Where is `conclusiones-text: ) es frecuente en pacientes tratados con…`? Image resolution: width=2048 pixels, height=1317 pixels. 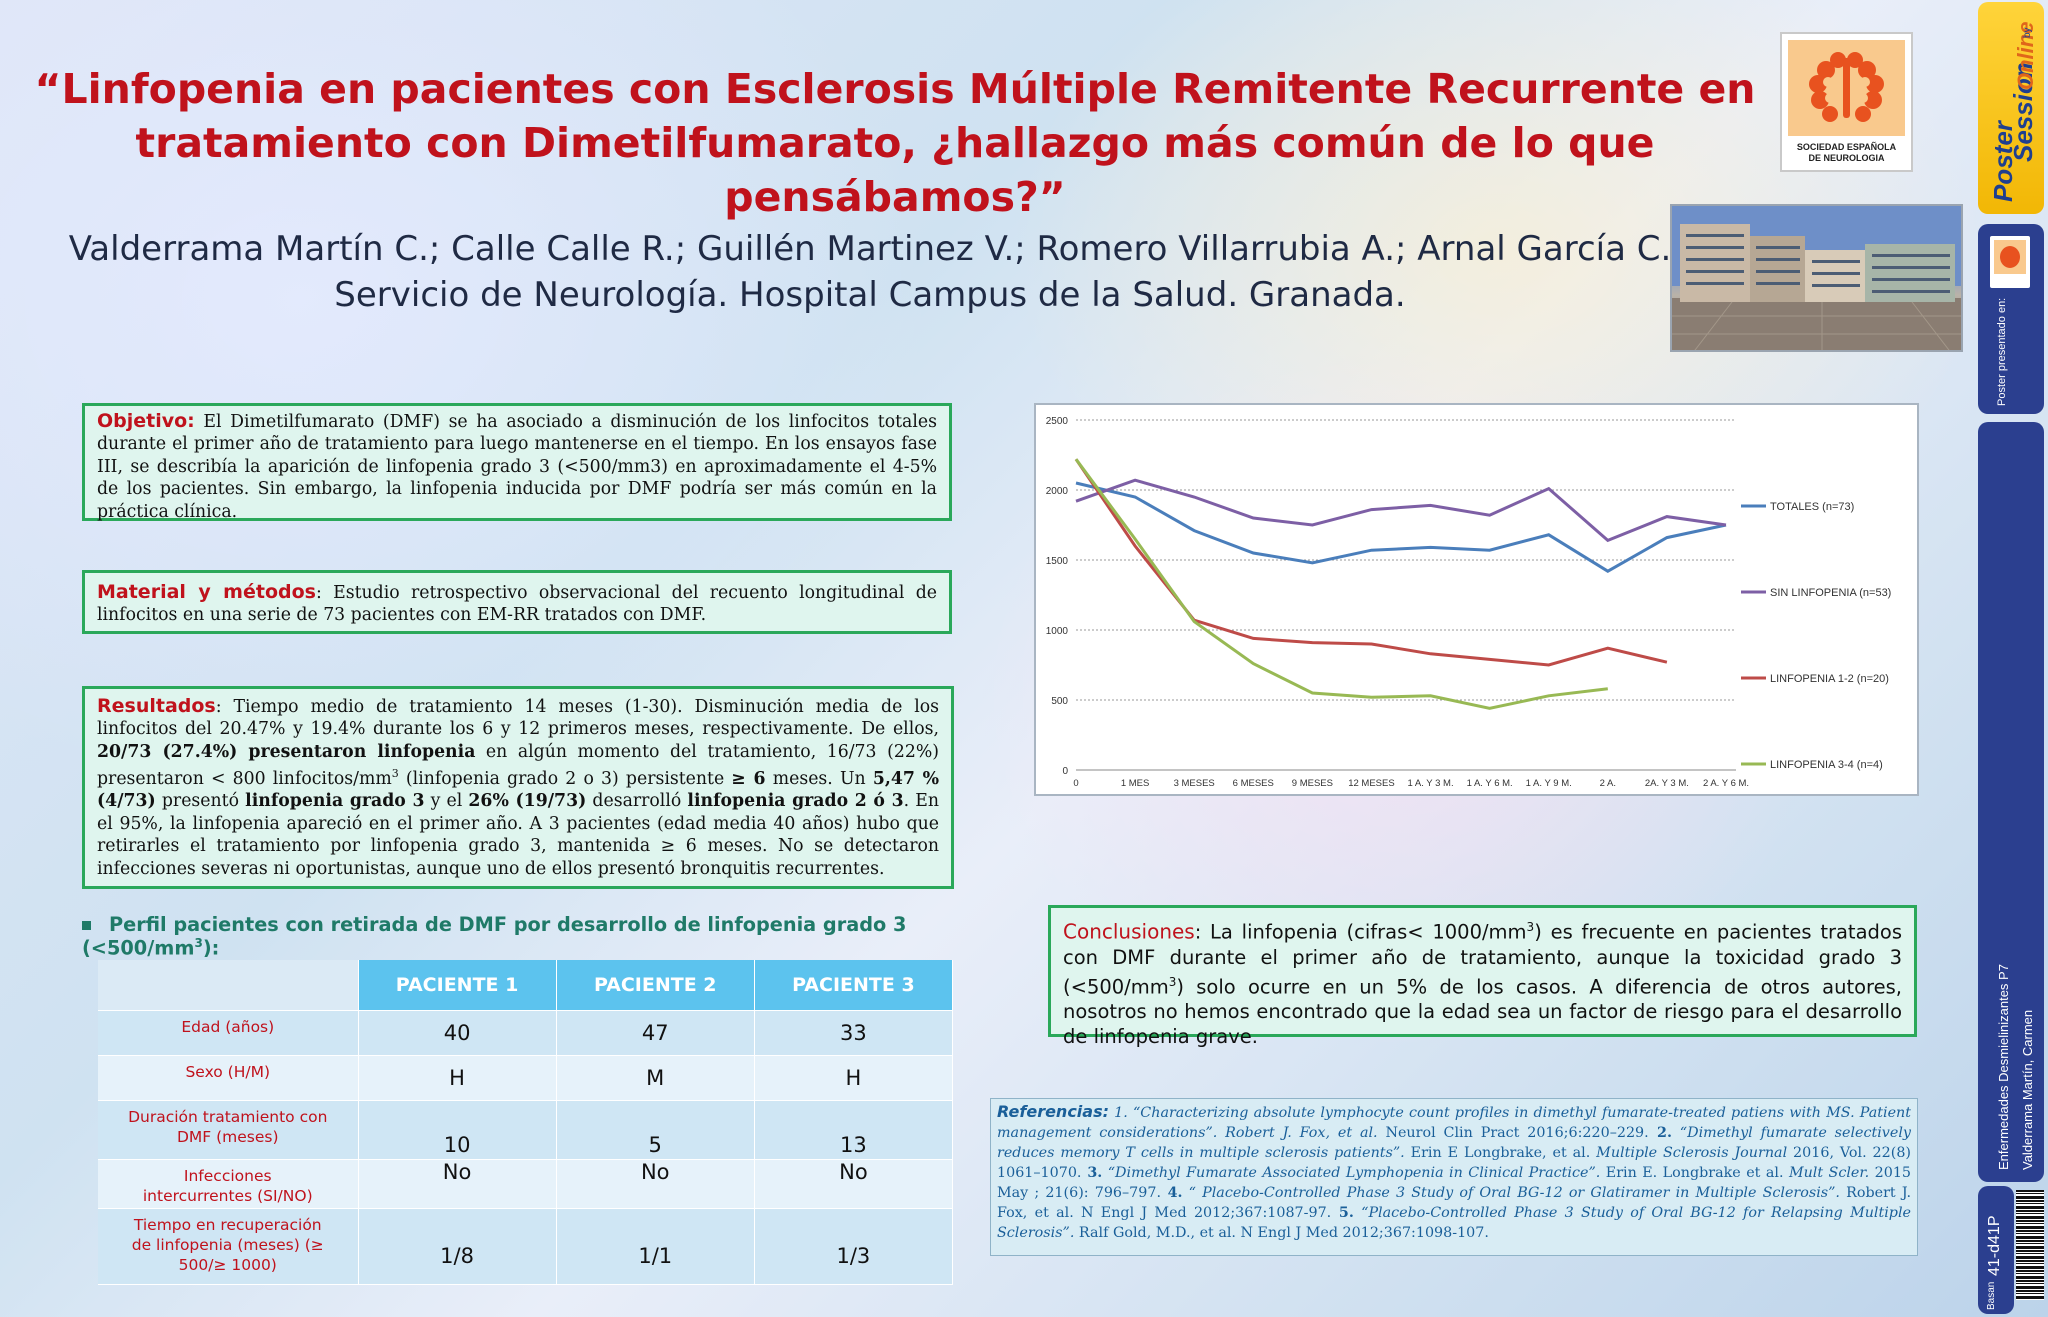 conclusiones-text: ) es frecuente en pacientes tratados con… is located at coordinates (1482, 959).